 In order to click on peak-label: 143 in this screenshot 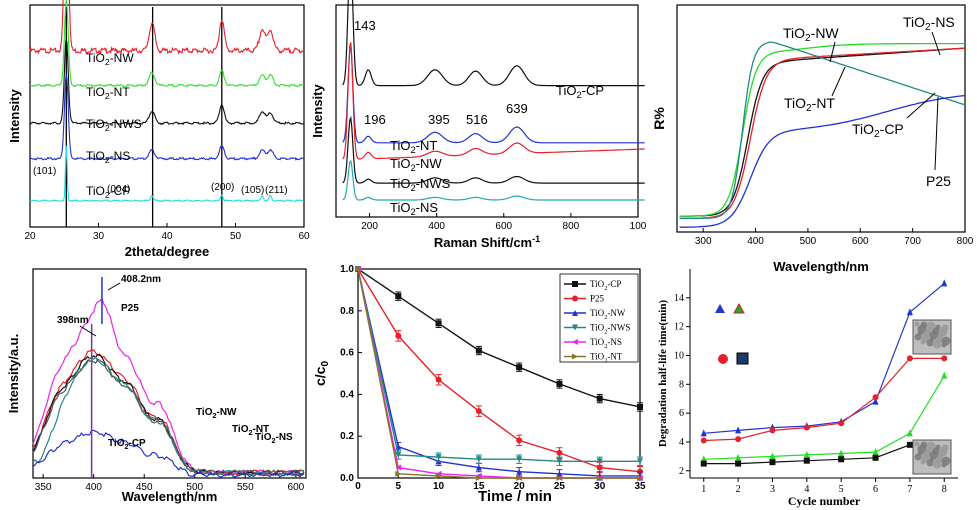, I will do `click(365, 25)`.